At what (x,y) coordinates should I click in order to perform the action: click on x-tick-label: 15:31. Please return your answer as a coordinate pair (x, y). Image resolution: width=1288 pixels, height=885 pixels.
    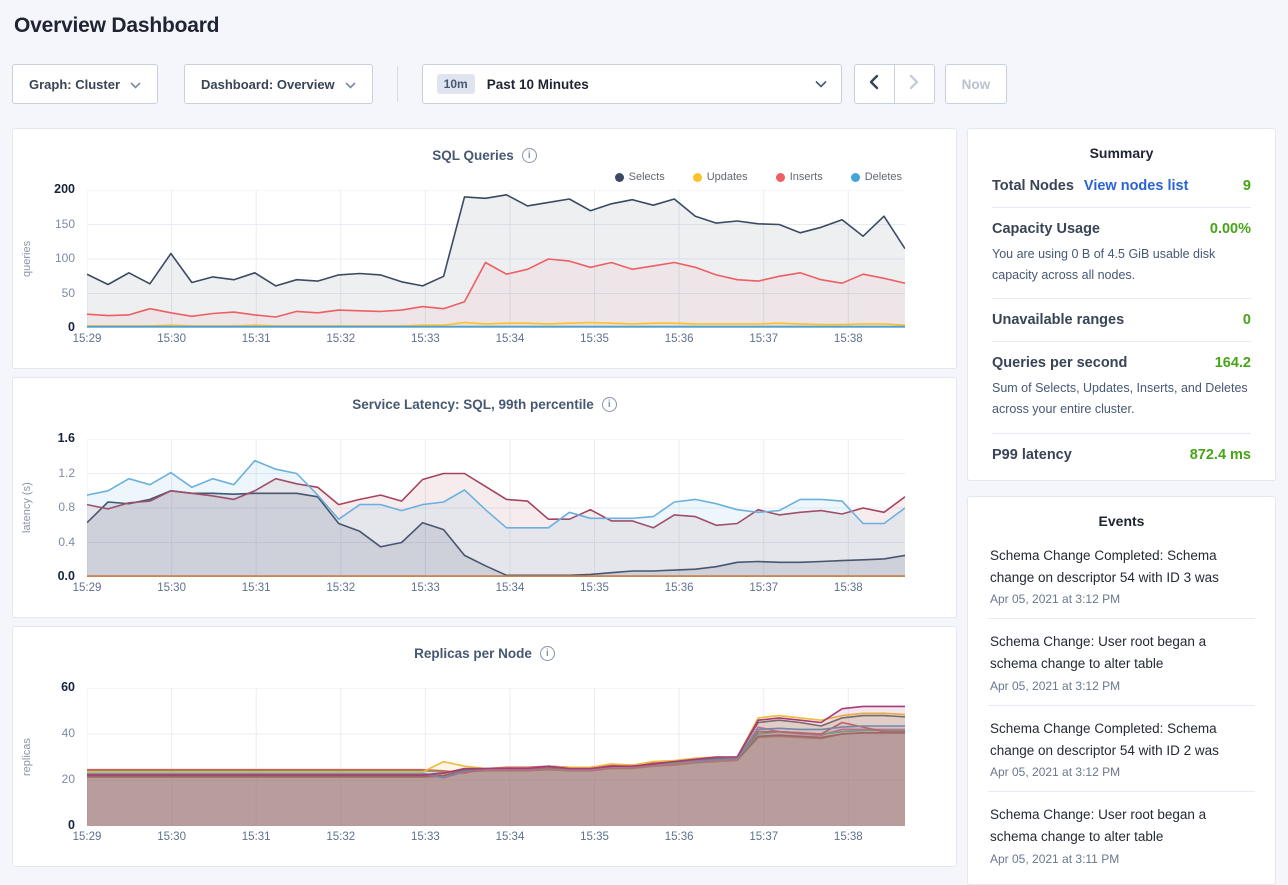
    Looking at the image, I should click on (256, 339).